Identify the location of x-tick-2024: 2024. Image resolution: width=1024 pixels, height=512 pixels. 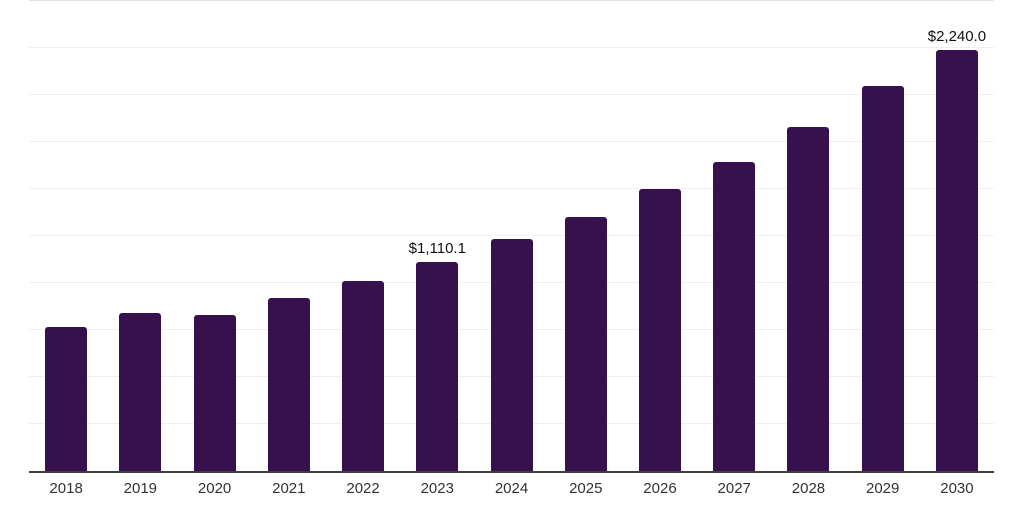
(511, 488).